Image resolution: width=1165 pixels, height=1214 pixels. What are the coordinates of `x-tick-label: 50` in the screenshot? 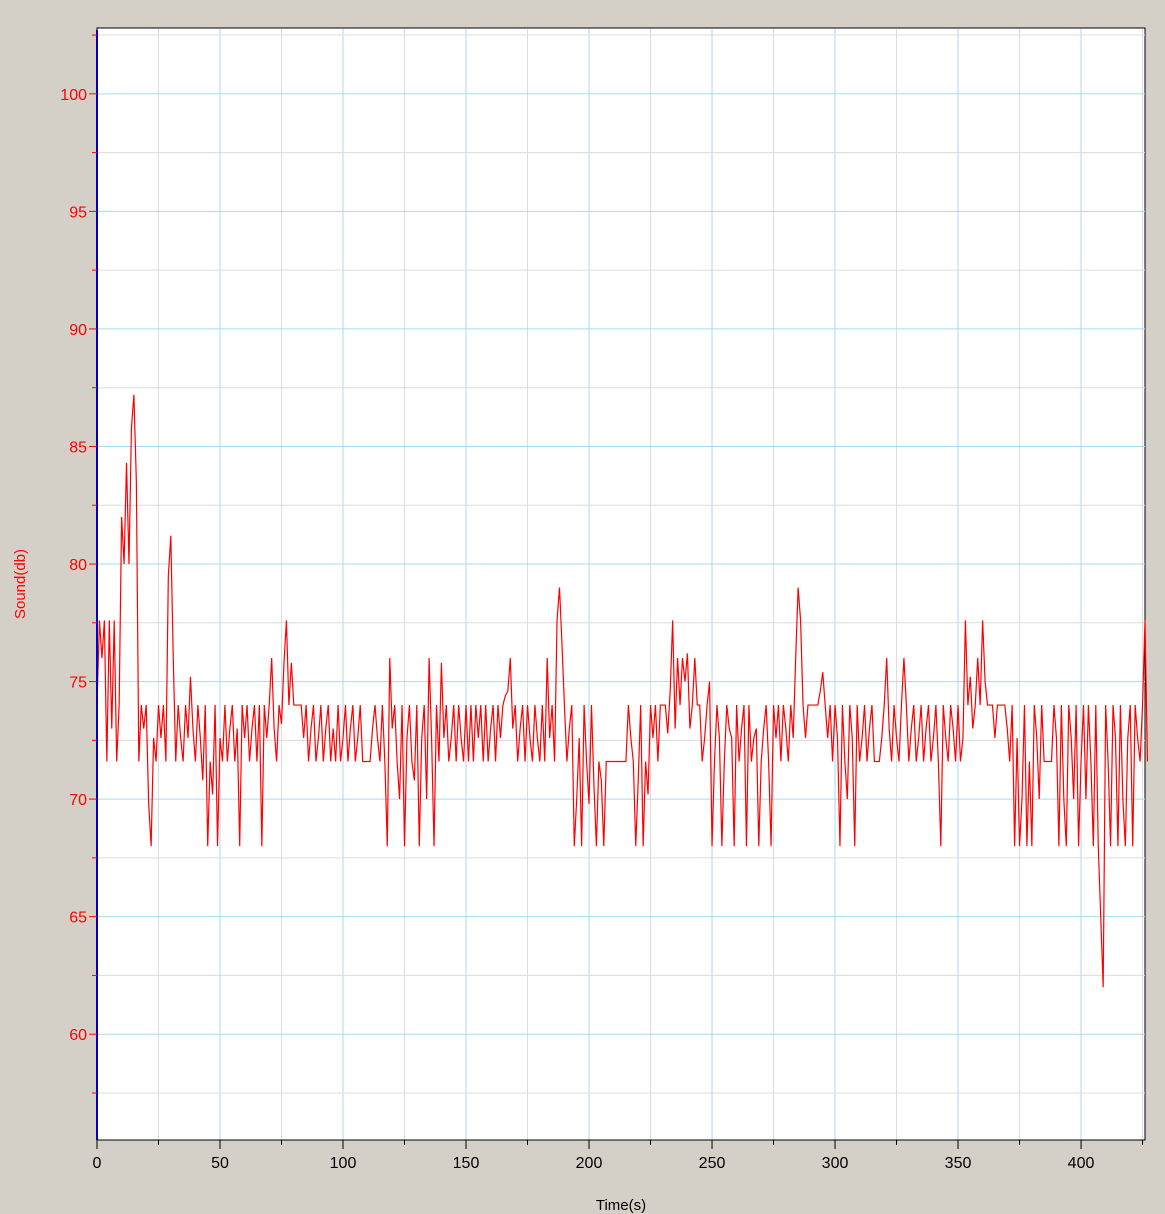 It's located at (220, 1163).